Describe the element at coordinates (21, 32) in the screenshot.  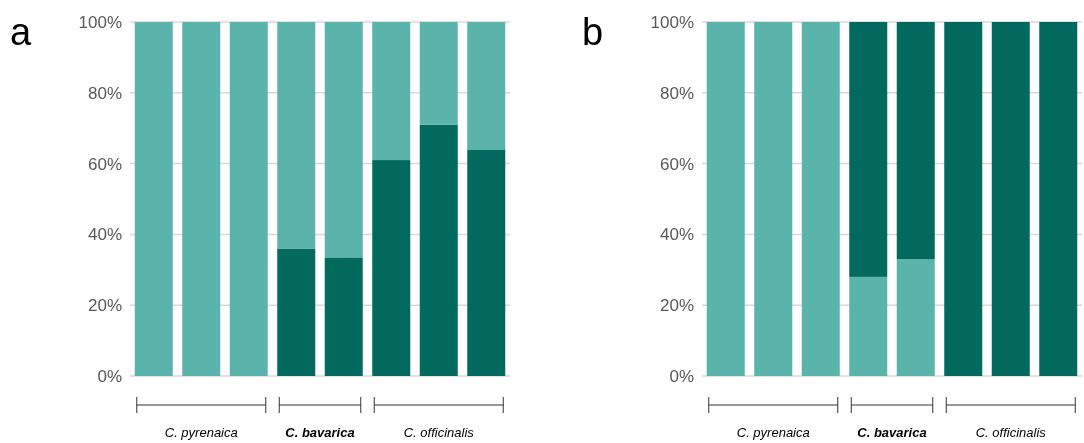
I see `chart-title: a` at that location.